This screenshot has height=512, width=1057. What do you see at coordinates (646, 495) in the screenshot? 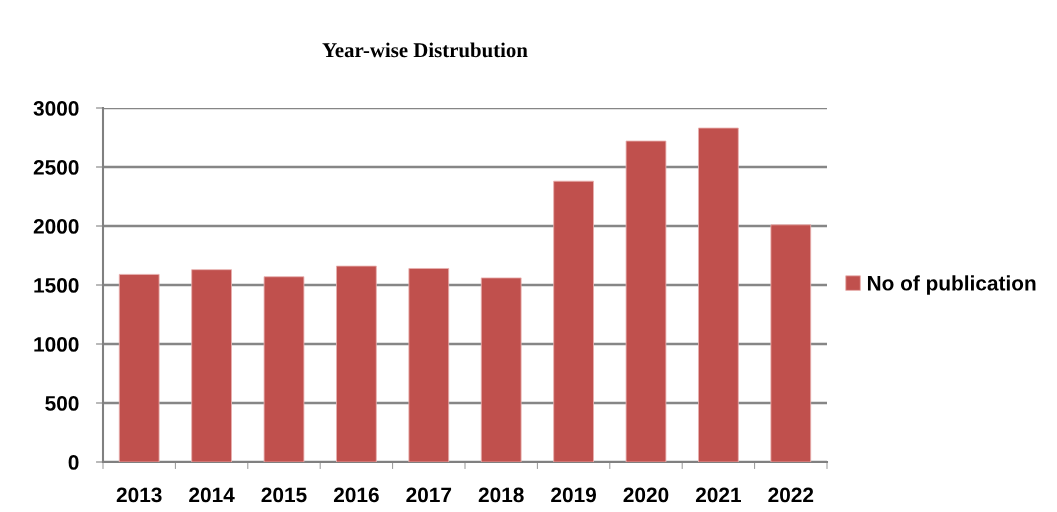
I see `x-tick-label: 2020` at bounding box center [646, 495].